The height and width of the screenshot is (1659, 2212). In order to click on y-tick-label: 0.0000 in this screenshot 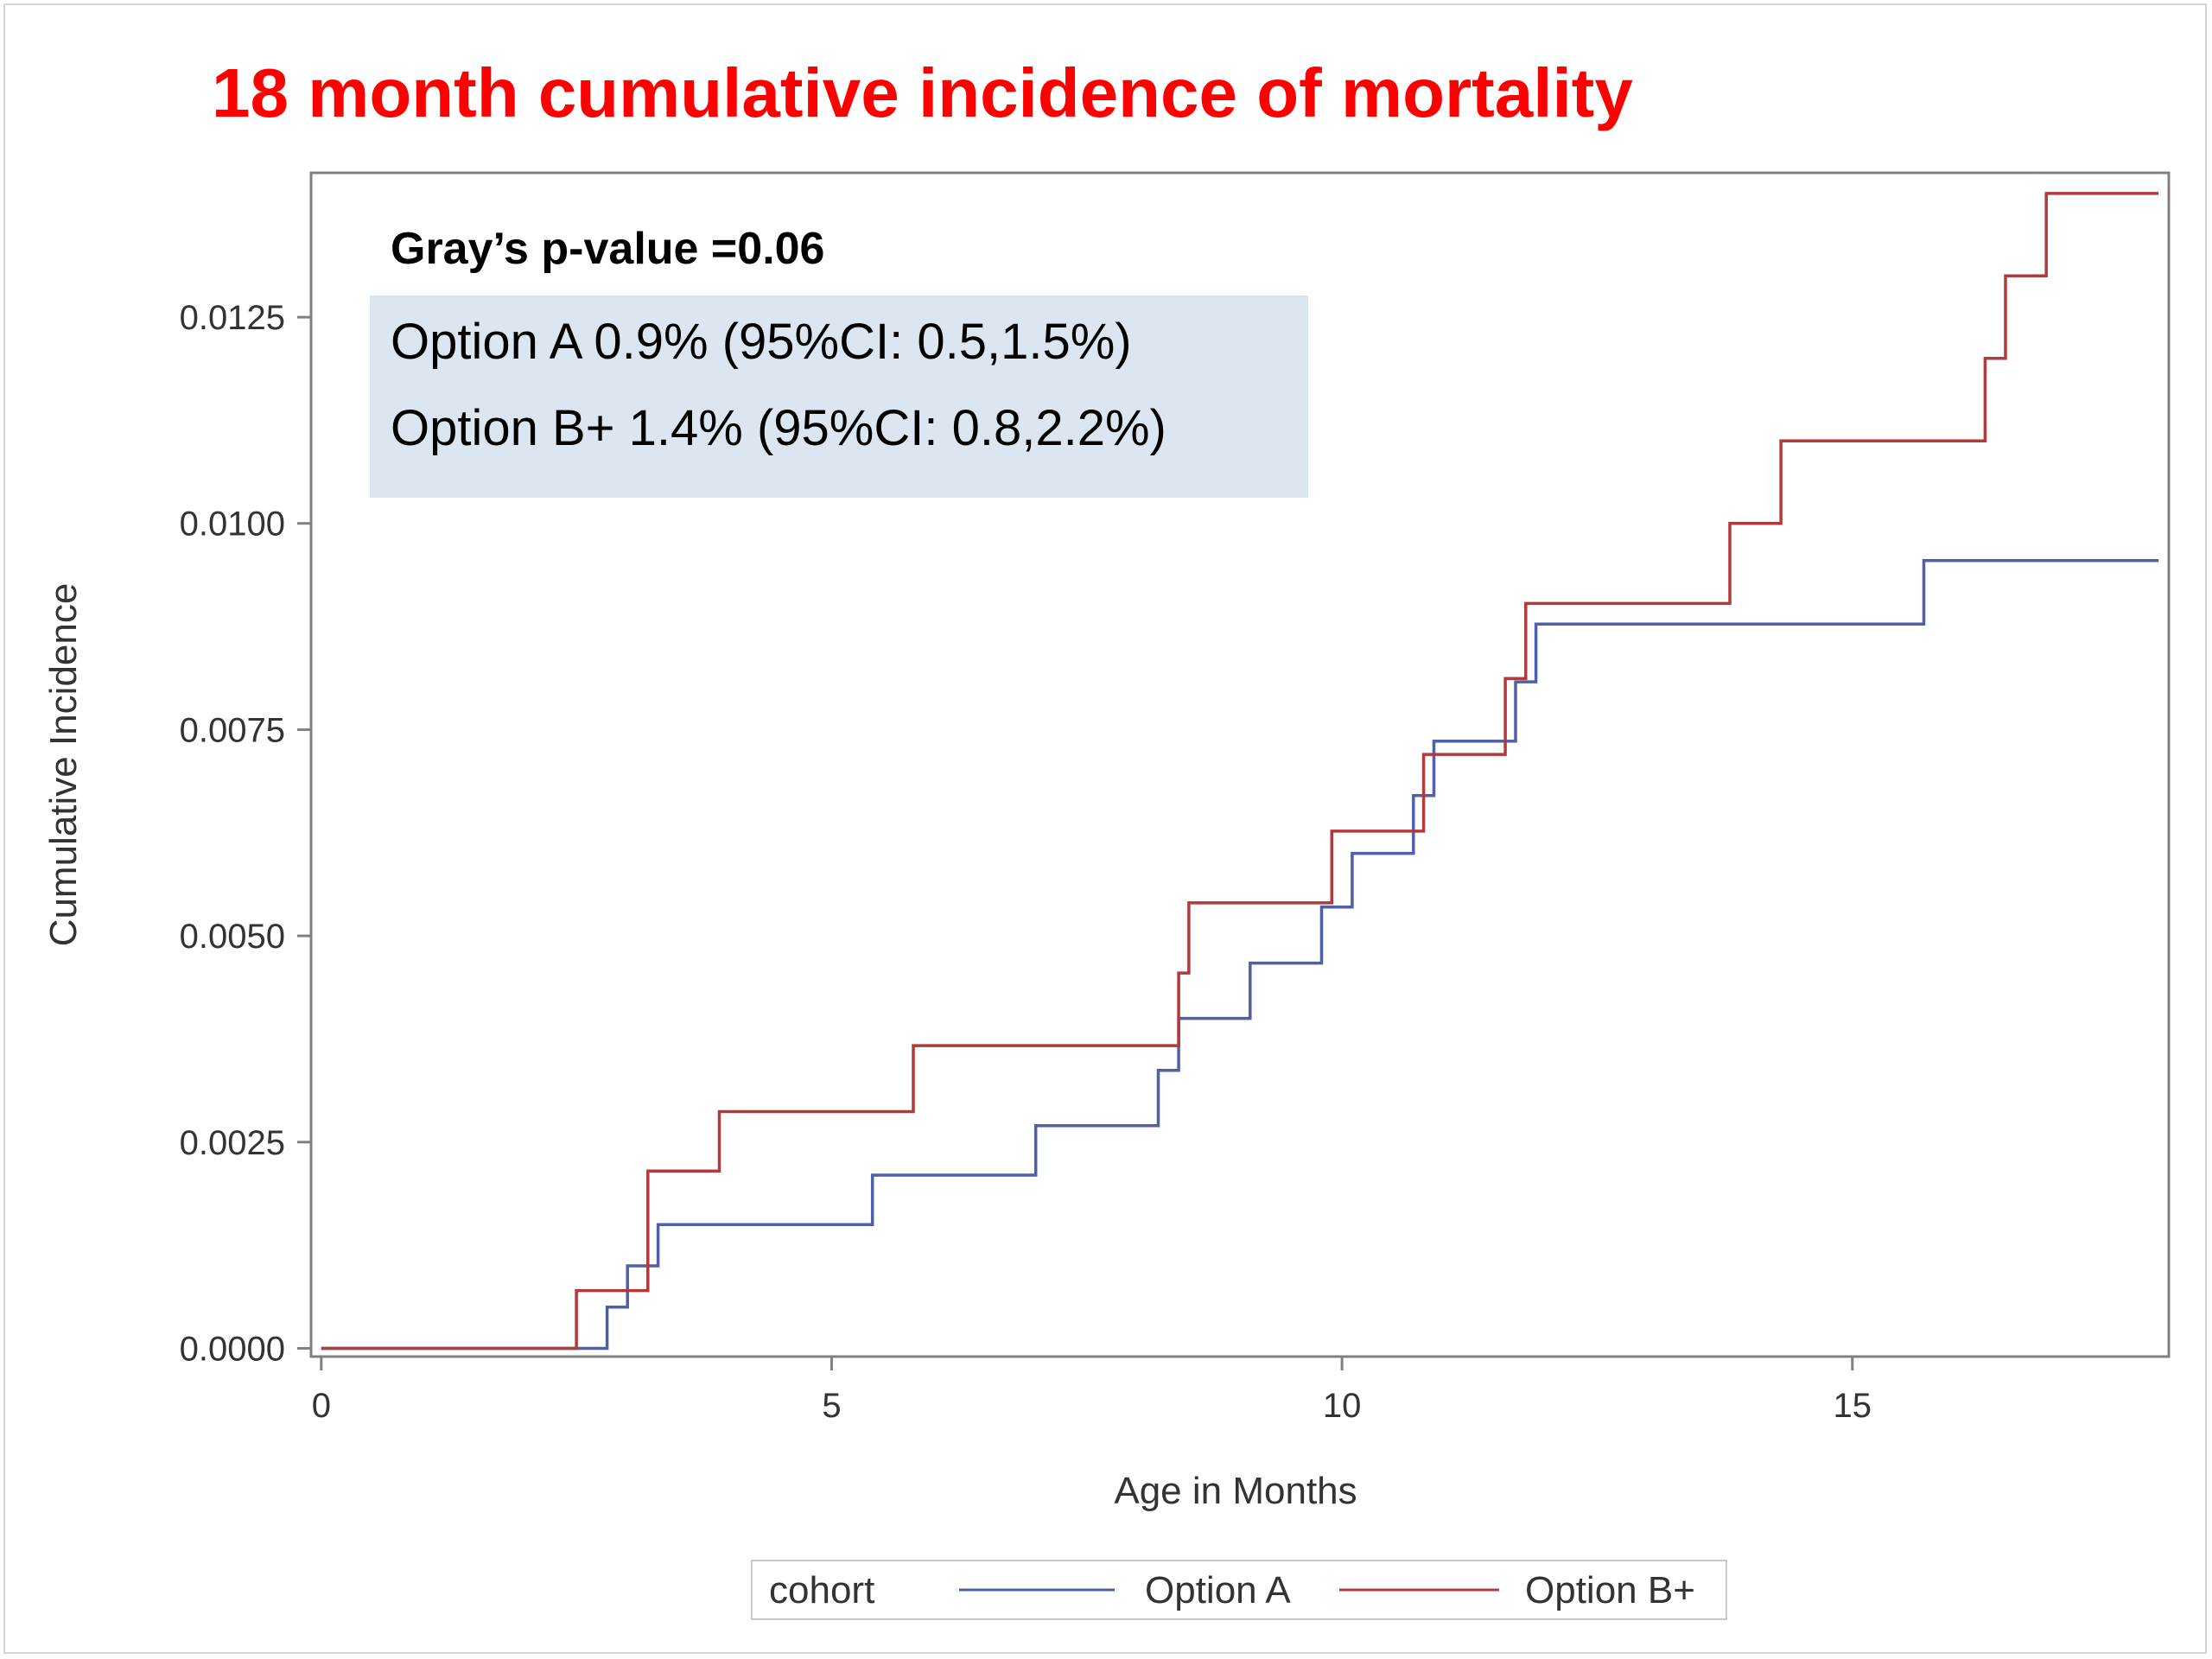, I will do `click(232, 1349)`.